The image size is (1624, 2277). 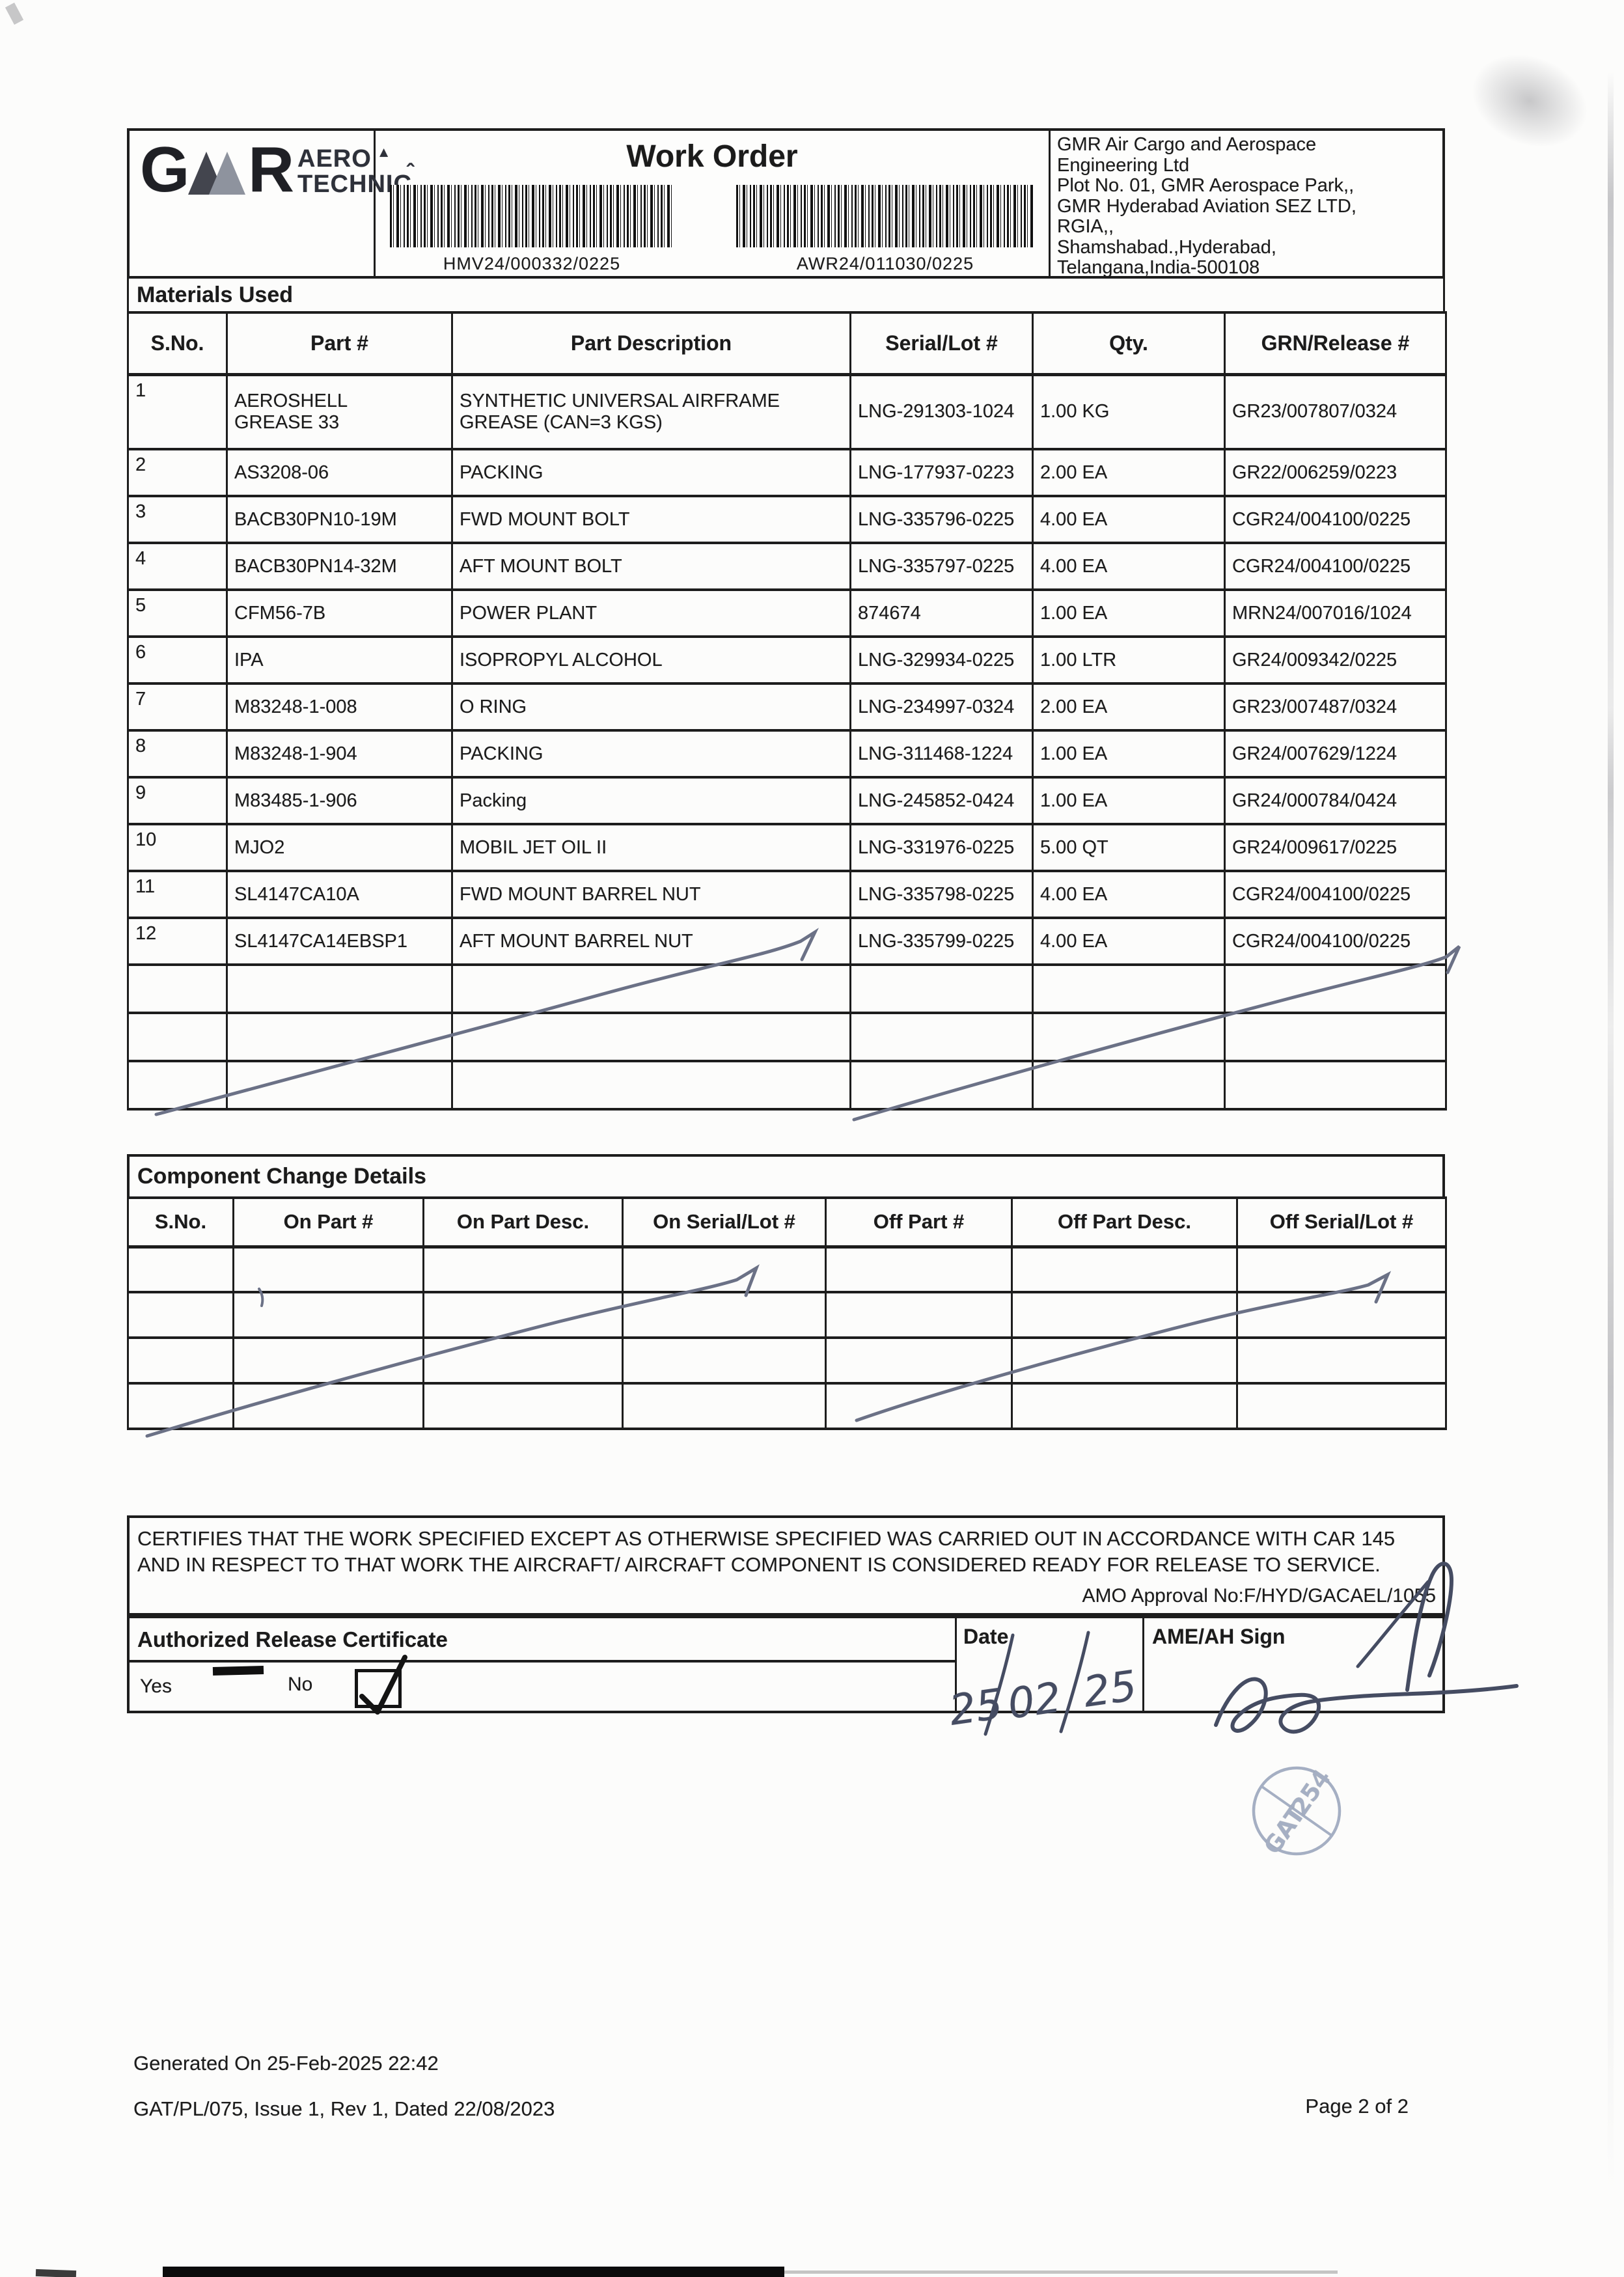 I want to click on cell: POWER PLANT, so click(x=651, y=613).